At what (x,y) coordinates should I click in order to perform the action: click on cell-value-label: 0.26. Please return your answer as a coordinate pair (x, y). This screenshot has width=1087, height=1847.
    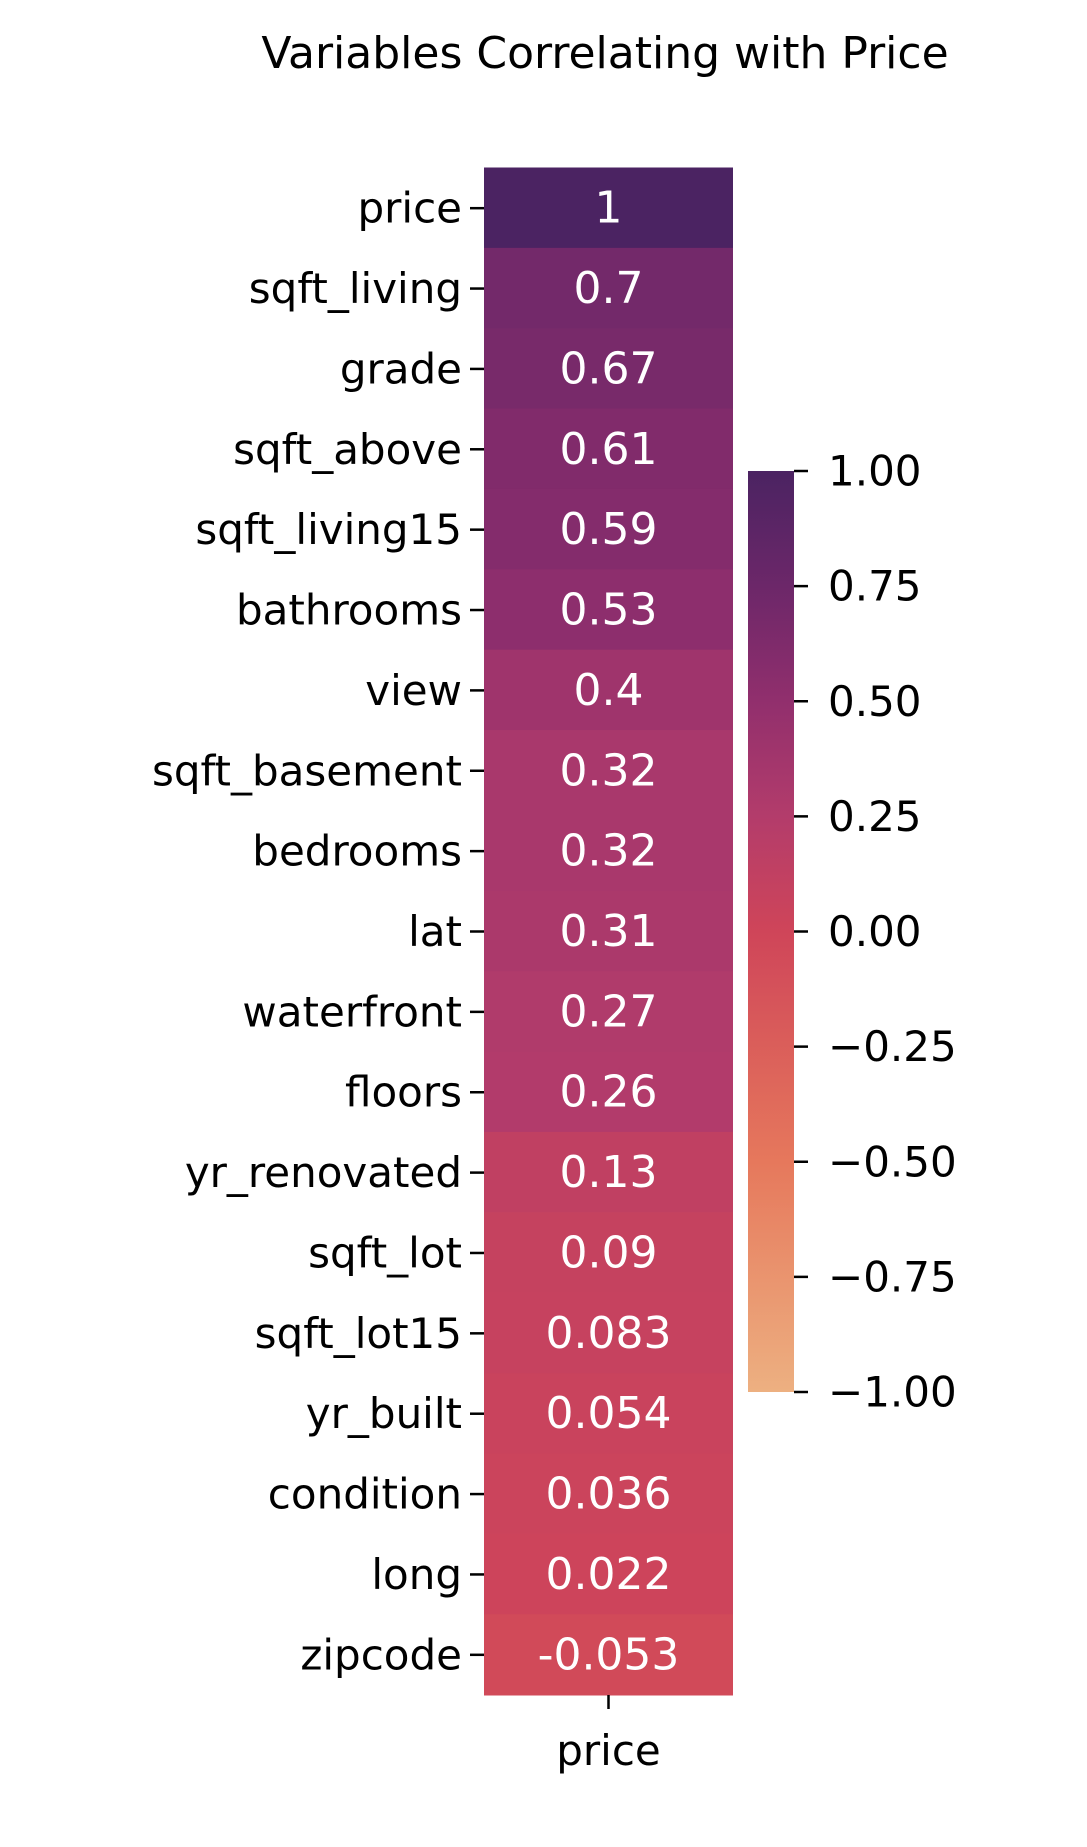
    Looking at the image, I should click on (609, 1092).